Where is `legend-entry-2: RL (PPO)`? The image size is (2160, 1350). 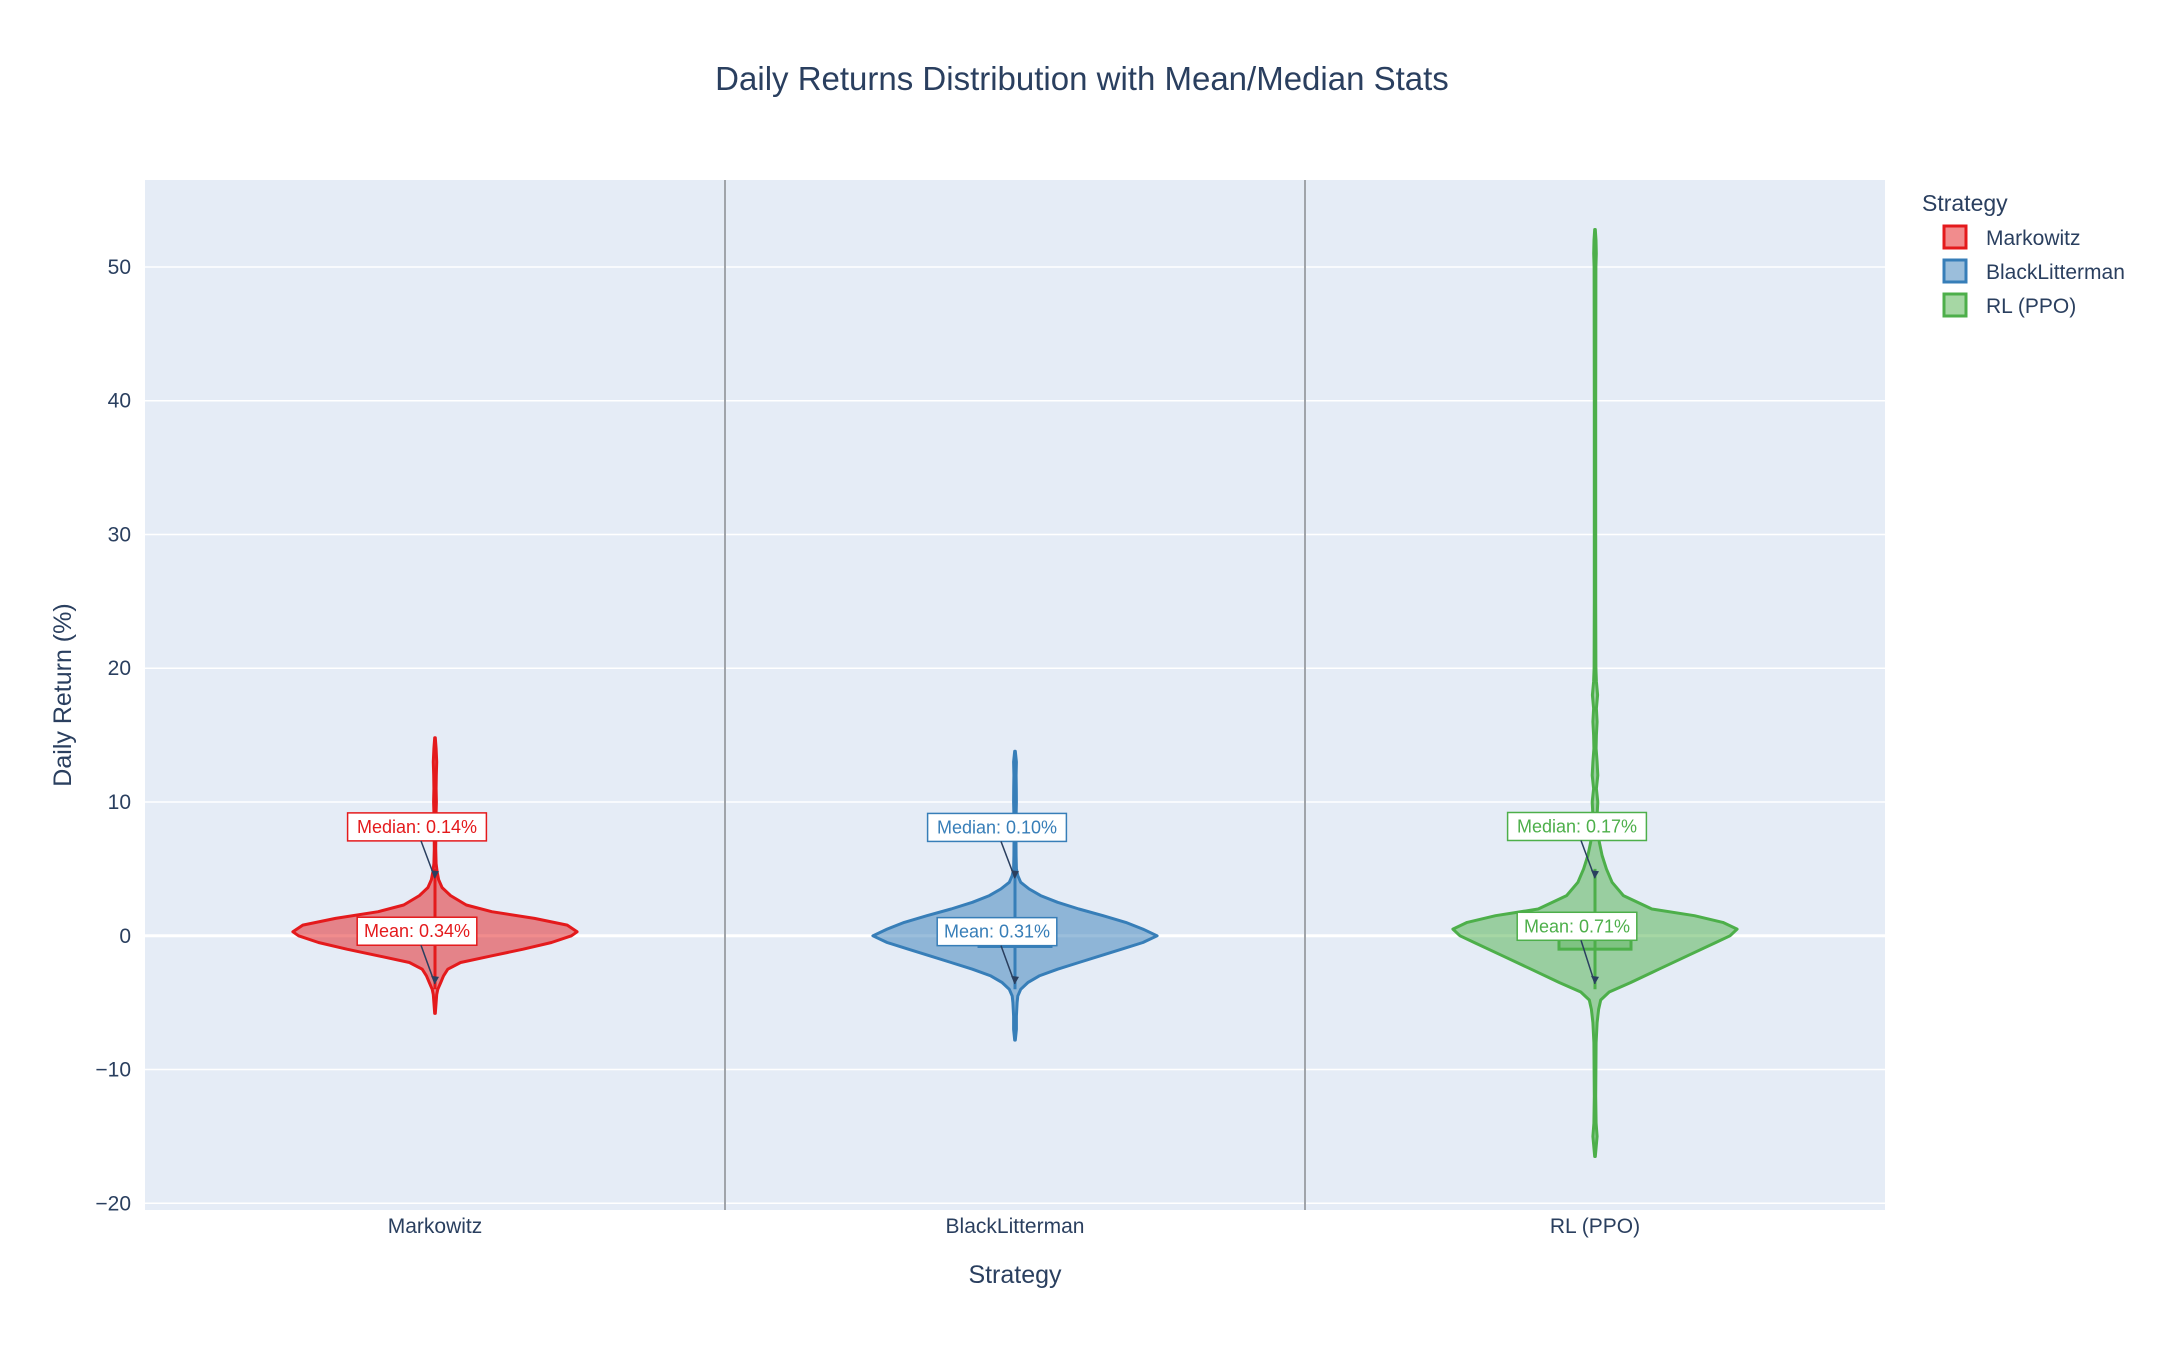
legend-entry-2: RL (PPO) is located at coordinates (2031, 306).